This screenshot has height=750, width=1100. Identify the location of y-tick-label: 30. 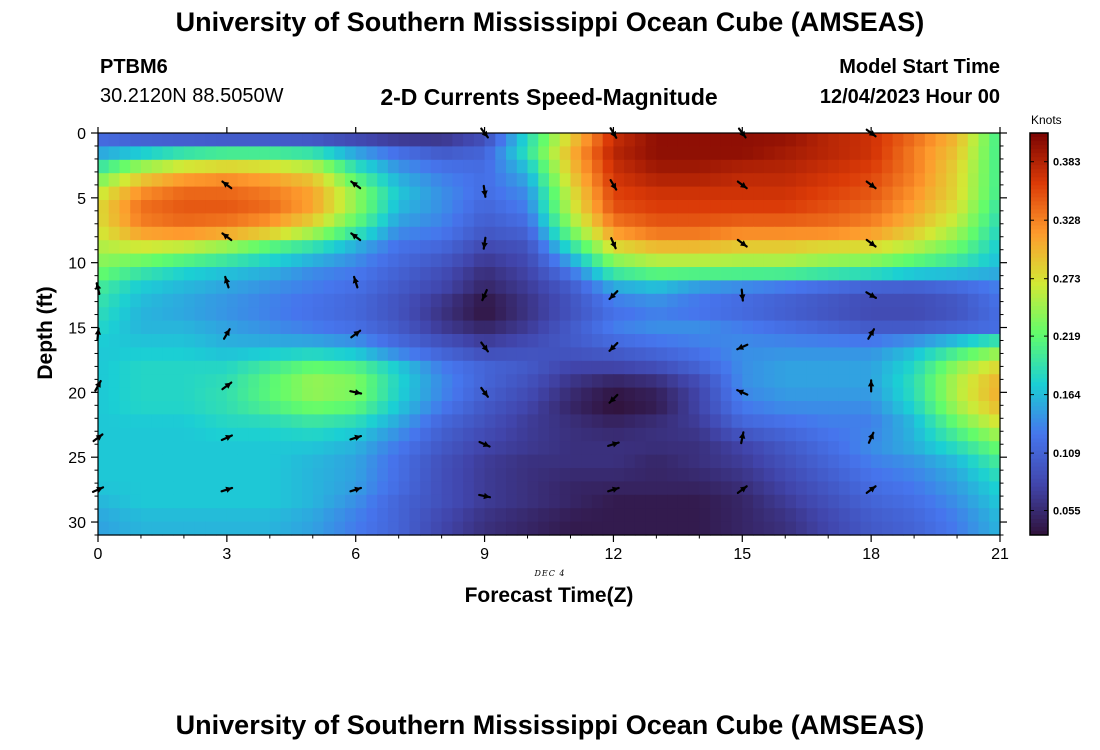
(77, 523).